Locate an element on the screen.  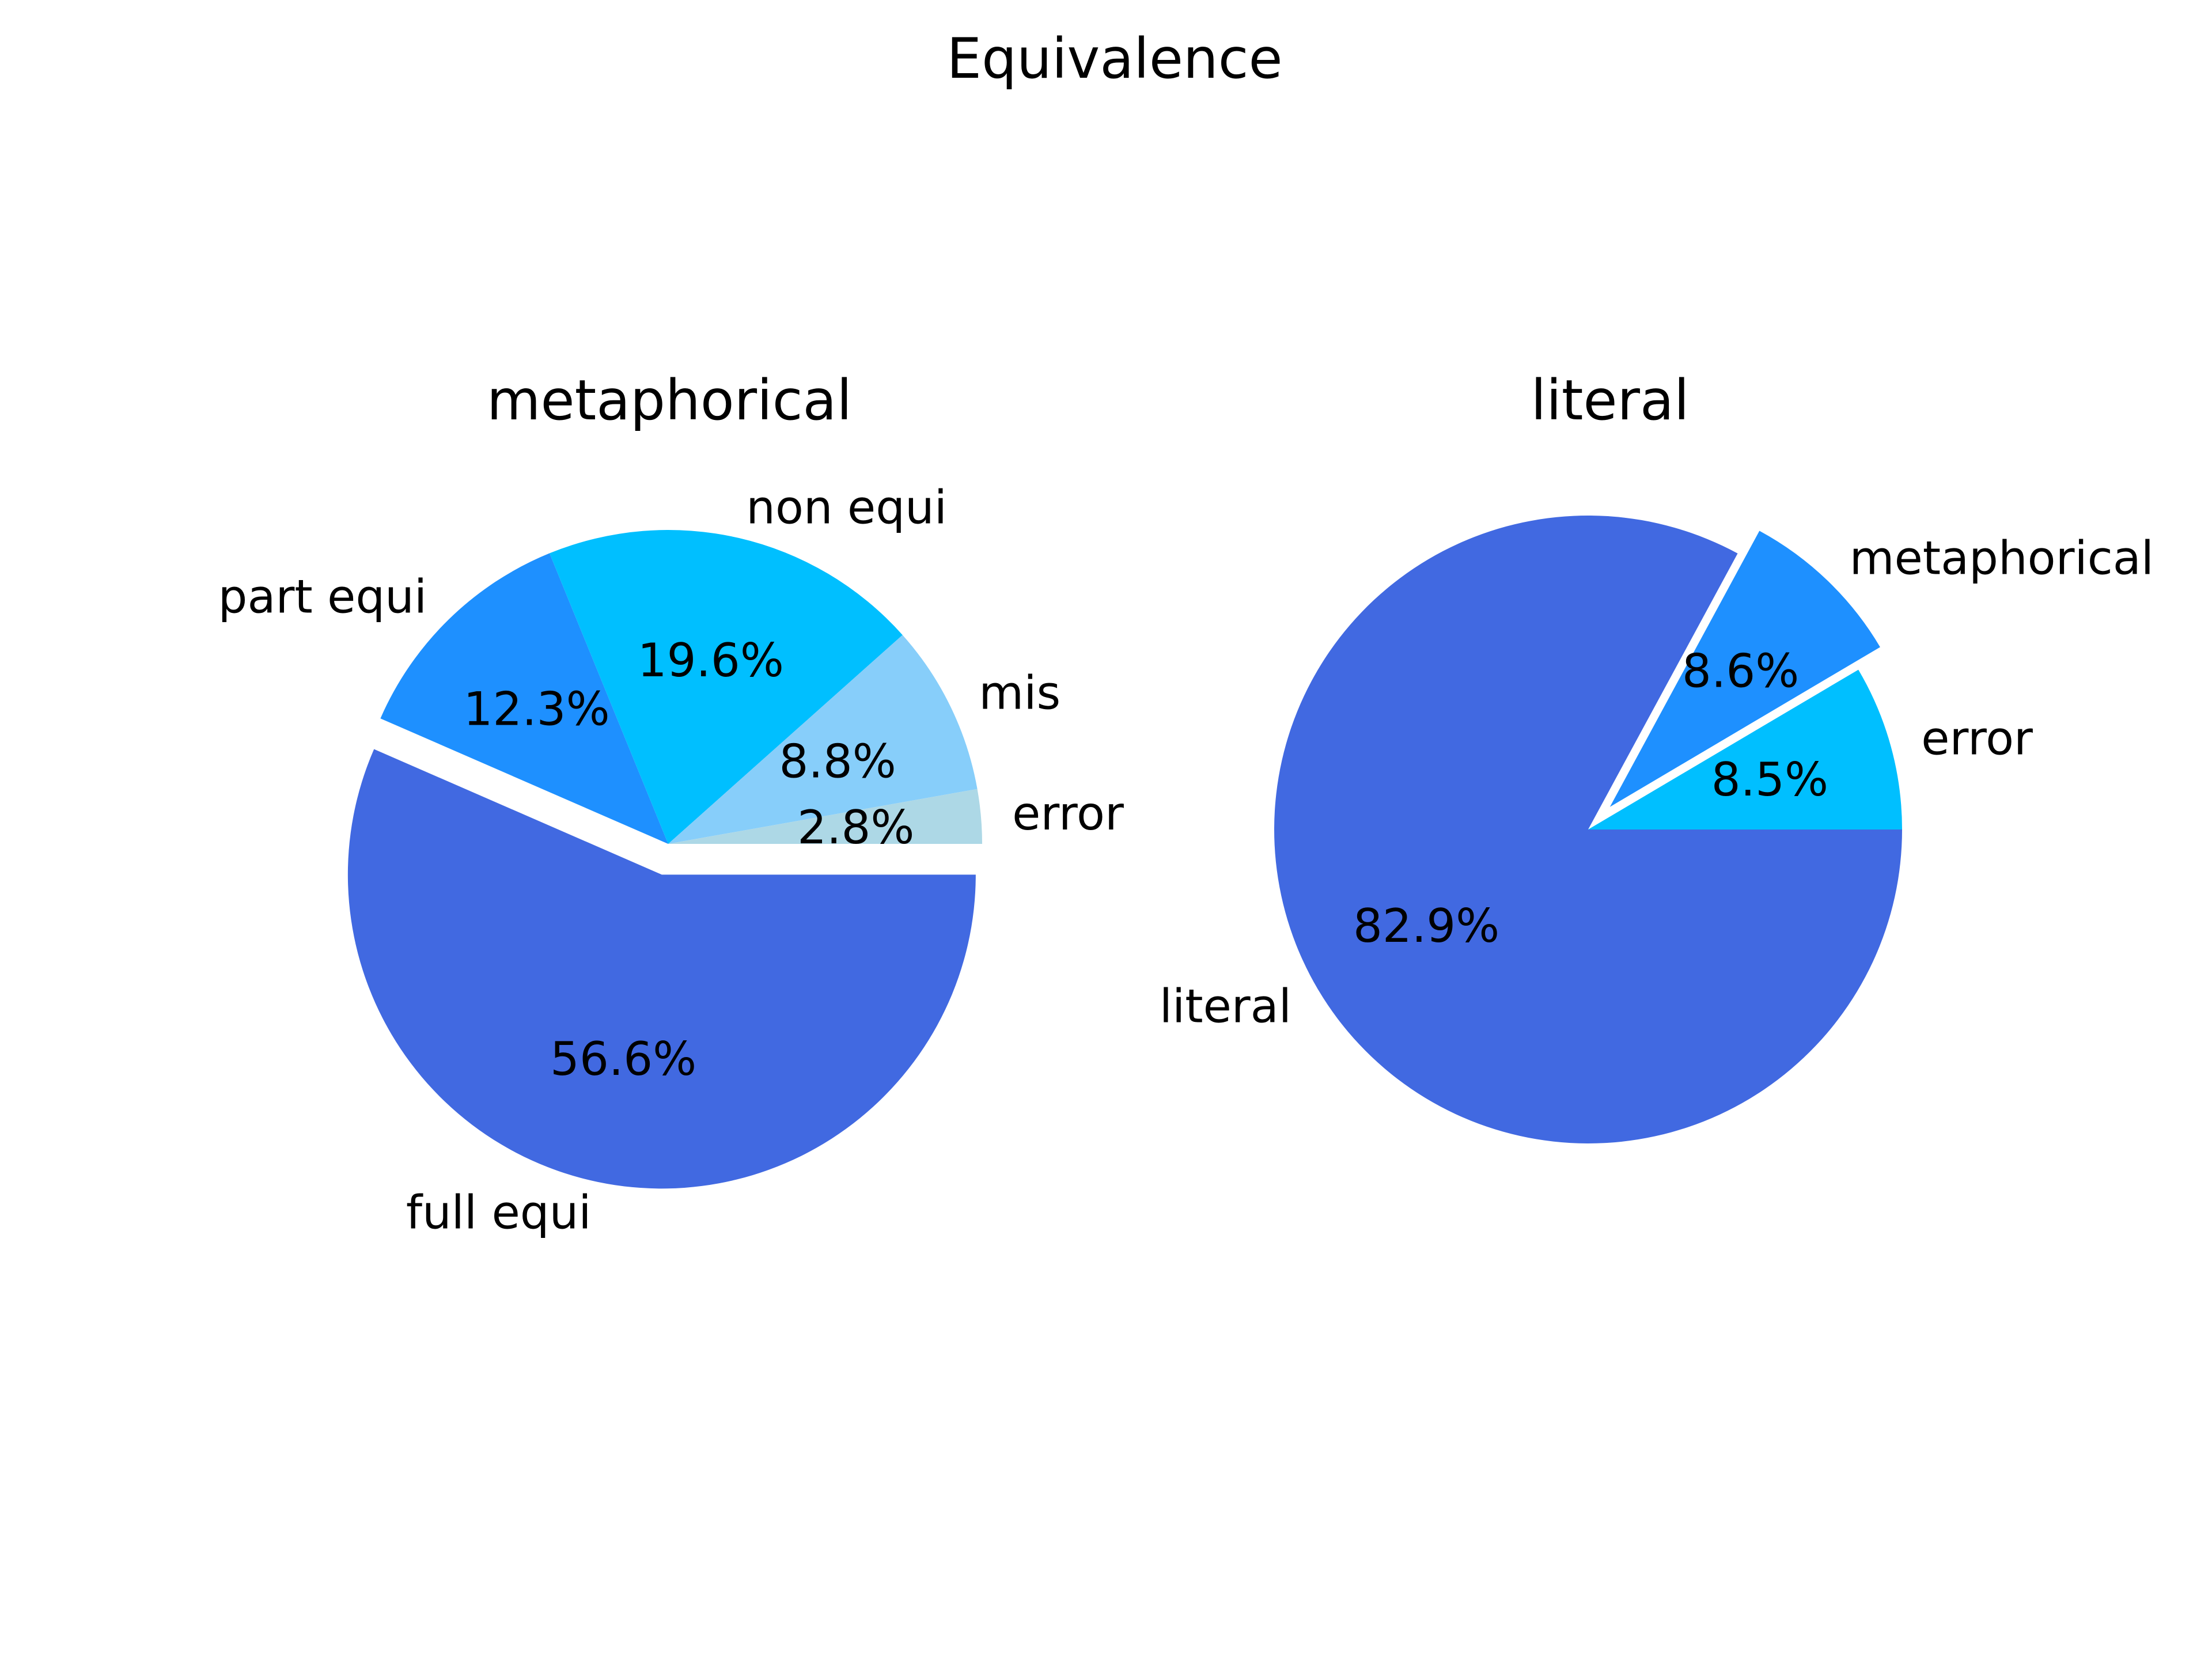
pie-slice-full-equi is located at coordinates (661, 969).